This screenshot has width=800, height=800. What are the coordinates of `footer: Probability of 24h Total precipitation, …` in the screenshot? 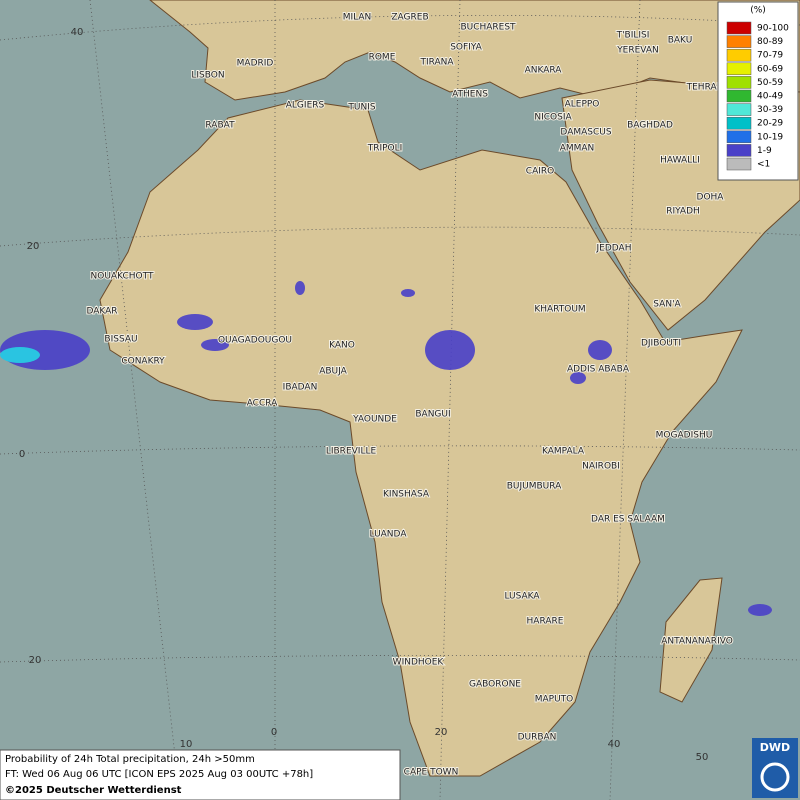 It's located at (200, 774).